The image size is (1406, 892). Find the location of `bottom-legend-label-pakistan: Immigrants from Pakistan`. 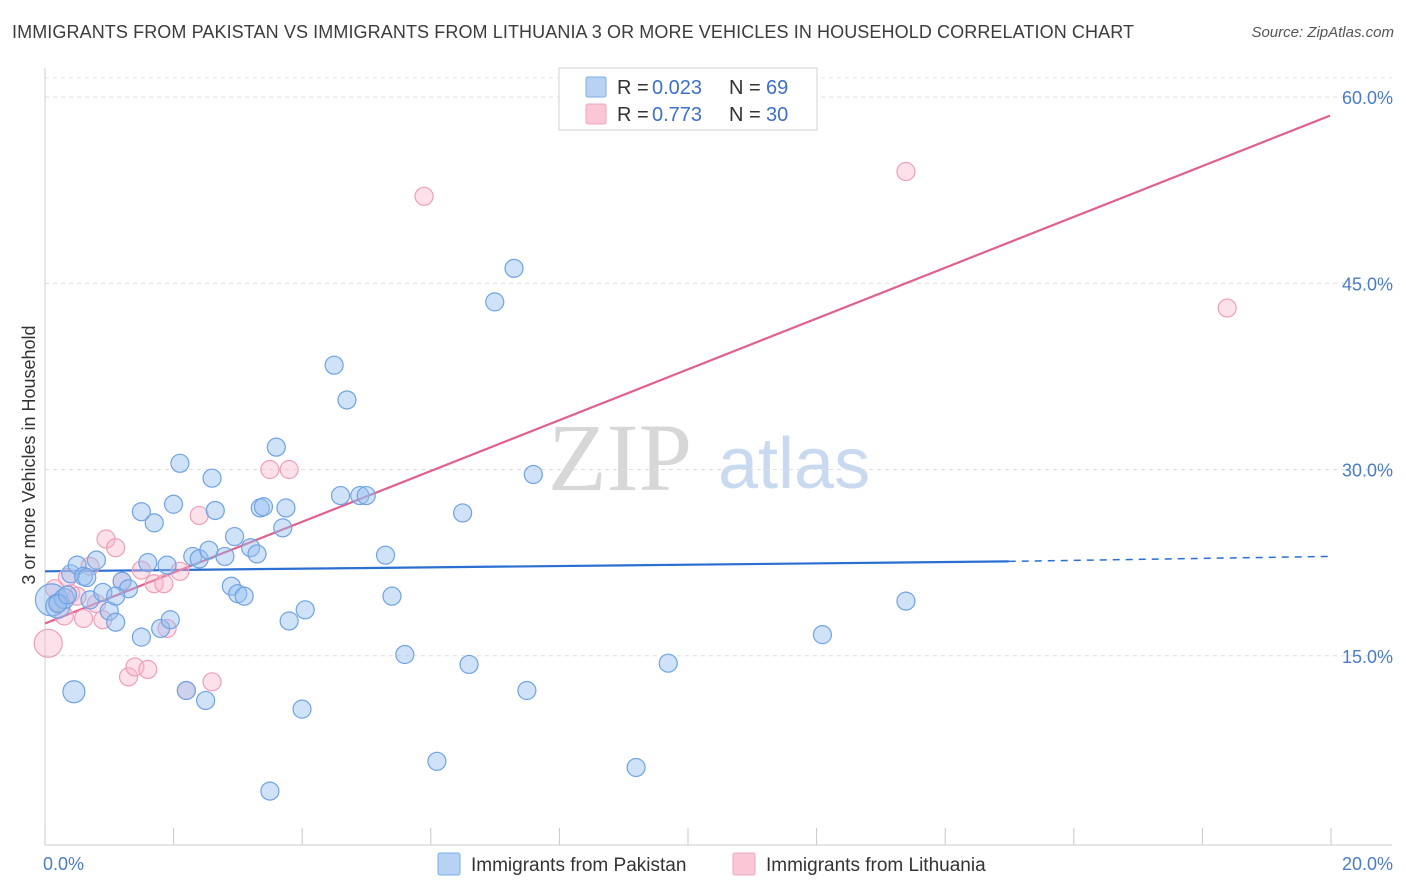

bottom-legend-label-pakistan: Immigrants from Pakistan is located at coordinates (578, 865).